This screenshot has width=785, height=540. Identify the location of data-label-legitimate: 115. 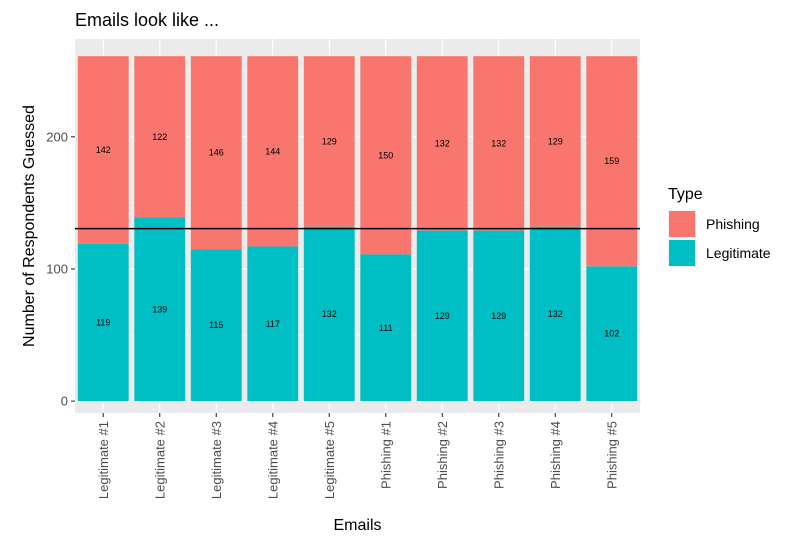
(216, 325).